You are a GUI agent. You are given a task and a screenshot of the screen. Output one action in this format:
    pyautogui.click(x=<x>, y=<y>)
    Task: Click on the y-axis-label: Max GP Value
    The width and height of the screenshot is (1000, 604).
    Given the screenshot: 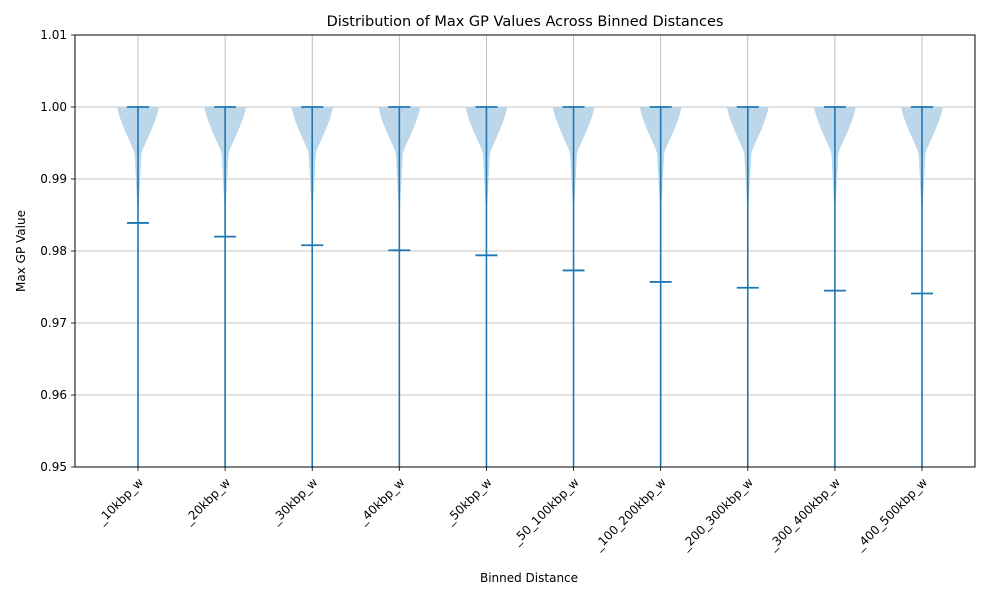 What is the action you would take?
    pyautogui.click(x=21, y=251)
    